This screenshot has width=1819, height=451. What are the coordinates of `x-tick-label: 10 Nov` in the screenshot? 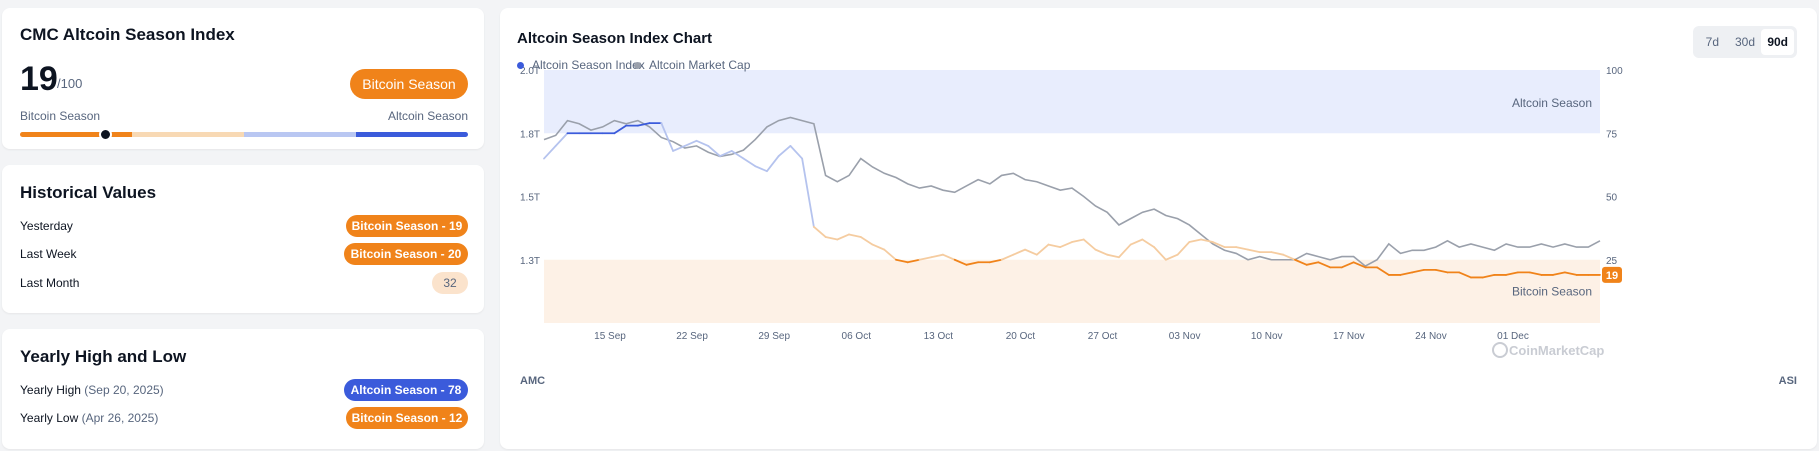 It's located at (1267, 336).